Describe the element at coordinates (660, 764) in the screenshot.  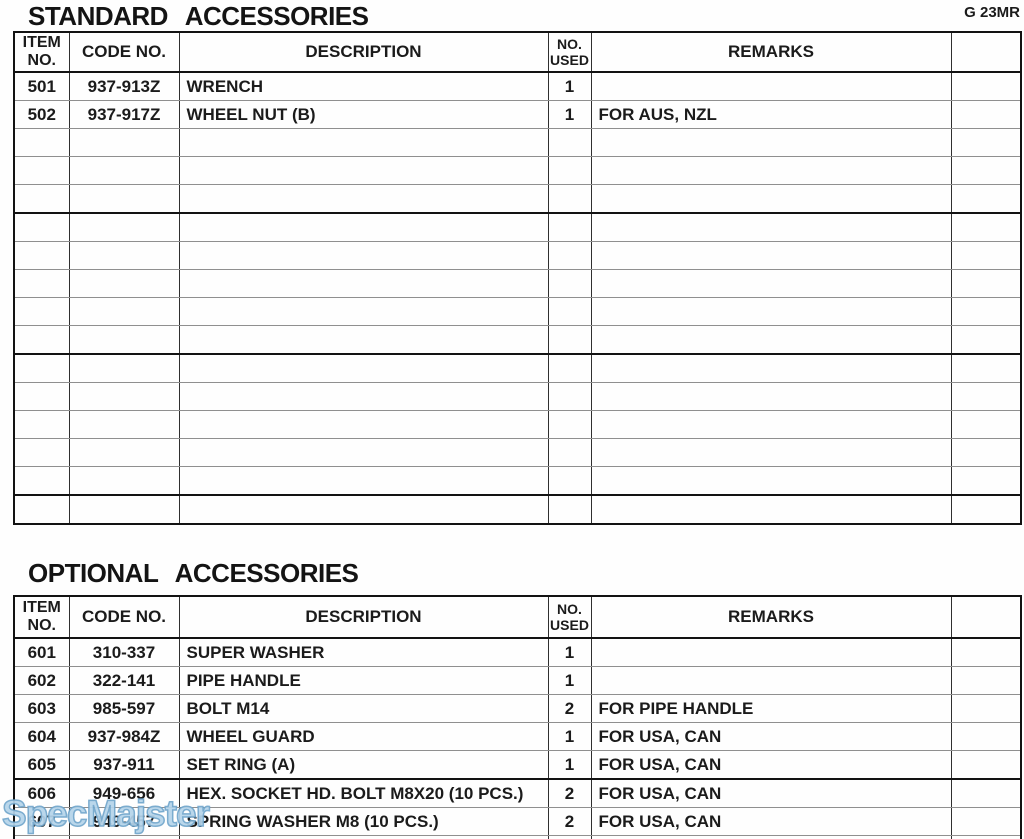
I see `remarks-text: FOR USA, CAN` at that location.